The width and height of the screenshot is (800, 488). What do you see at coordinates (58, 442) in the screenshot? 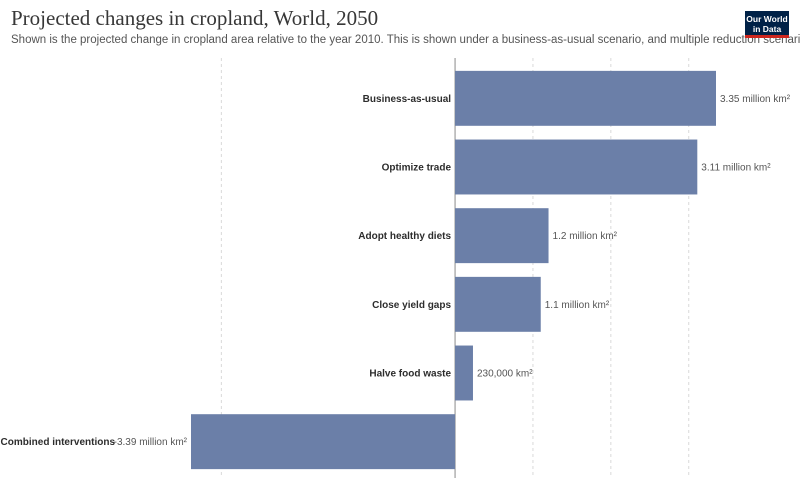
I see `category-label-5: Combined interventions` at bounding box center [58, 442].